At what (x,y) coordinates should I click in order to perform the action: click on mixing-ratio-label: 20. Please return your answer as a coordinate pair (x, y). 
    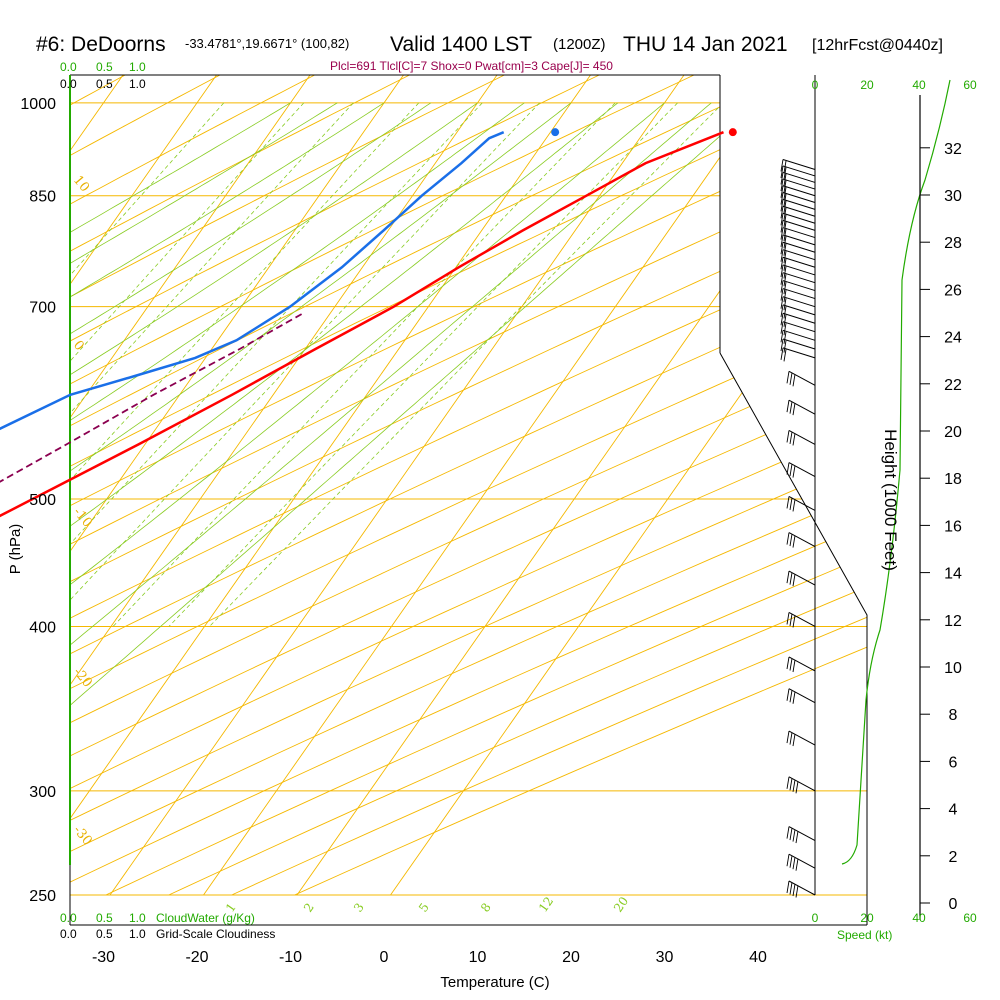
    Looking at the image, I should click on (621, 904).